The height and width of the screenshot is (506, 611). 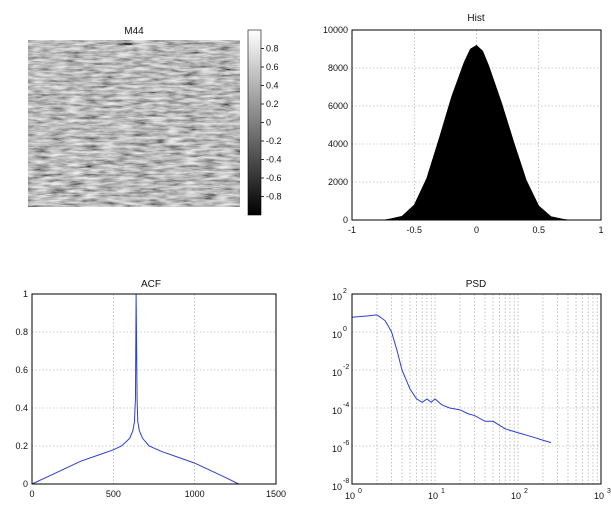 What do you see at coordinates (338, 68) in the screenshot?
I see `hist-y-tick-label: 8000` at bounding box center [338, 68].